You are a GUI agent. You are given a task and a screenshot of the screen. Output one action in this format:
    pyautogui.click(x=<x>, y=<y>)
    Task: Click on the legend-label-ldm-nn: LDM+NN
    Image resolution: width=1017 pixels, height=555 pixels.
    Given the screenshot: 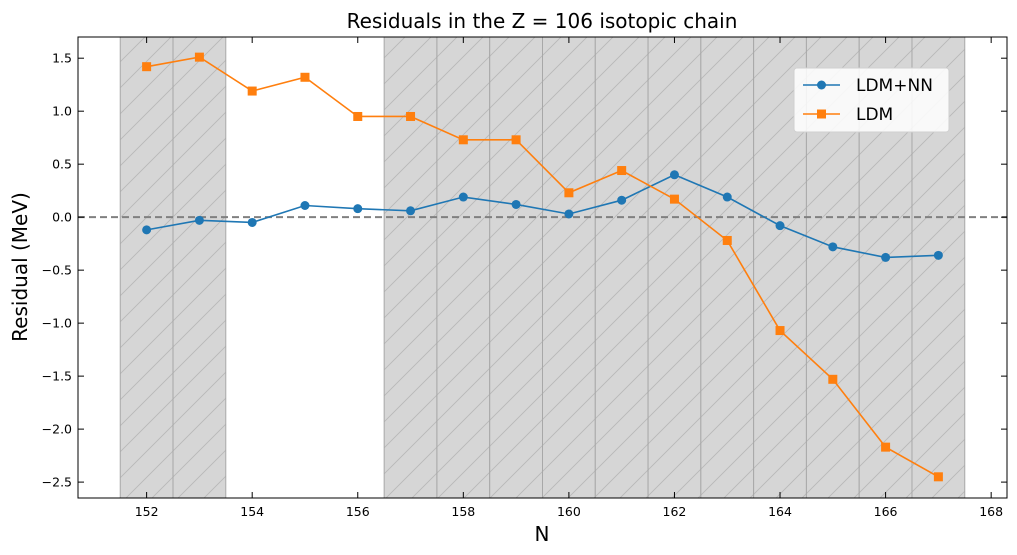 What is the action you would take?
    pyautogui.click(x=894, y=86)
    